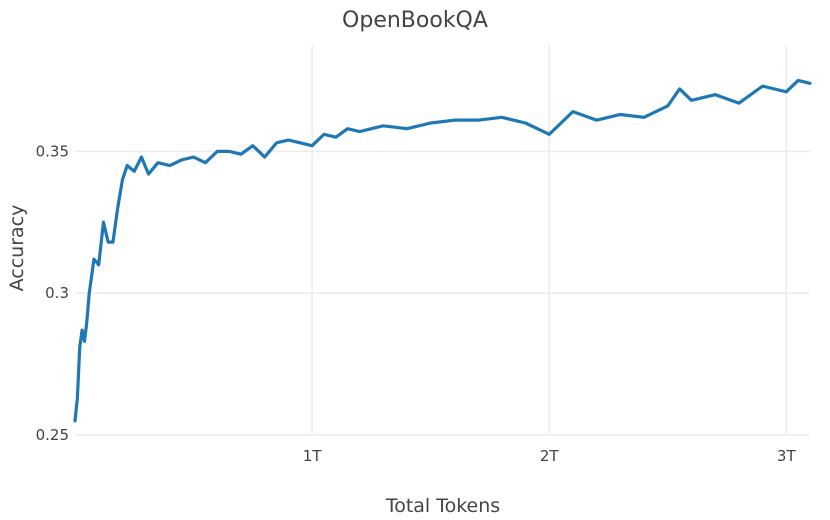 The height and width of the screenshot is (520, 830). I want to click on x-tick-label: 3T, so click(787, 456).